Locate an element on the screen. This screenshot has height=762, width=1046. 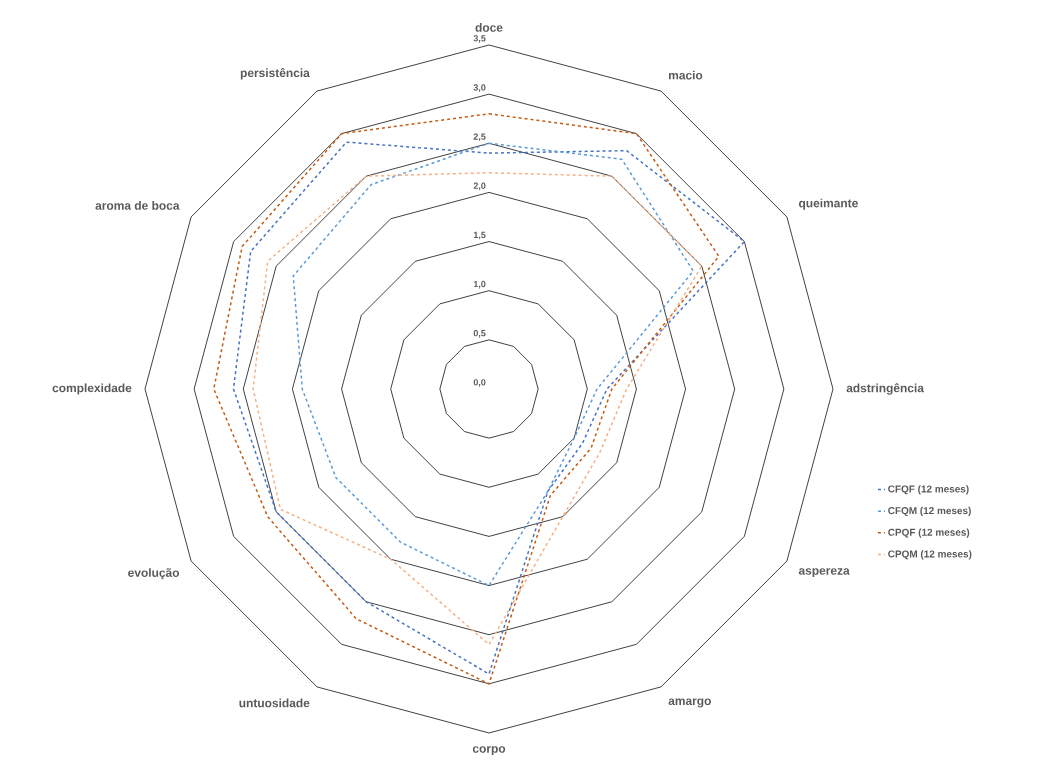
y-tick-label: 3,5 is located at coordinates (479, 39).